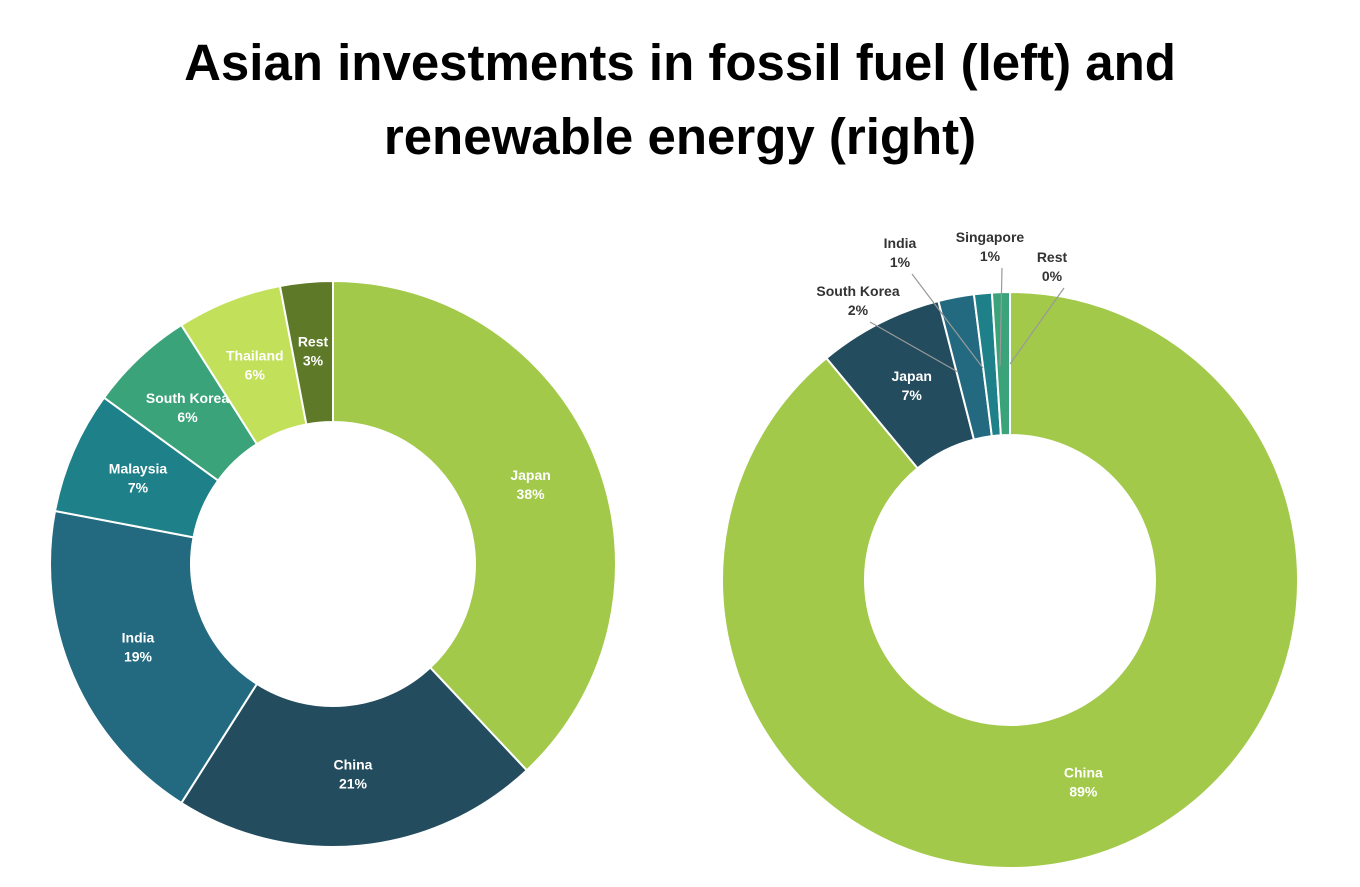  Describe the element at coordinates (990, 237) in the screenshot. I see `slice-name: Singapore` at that location.